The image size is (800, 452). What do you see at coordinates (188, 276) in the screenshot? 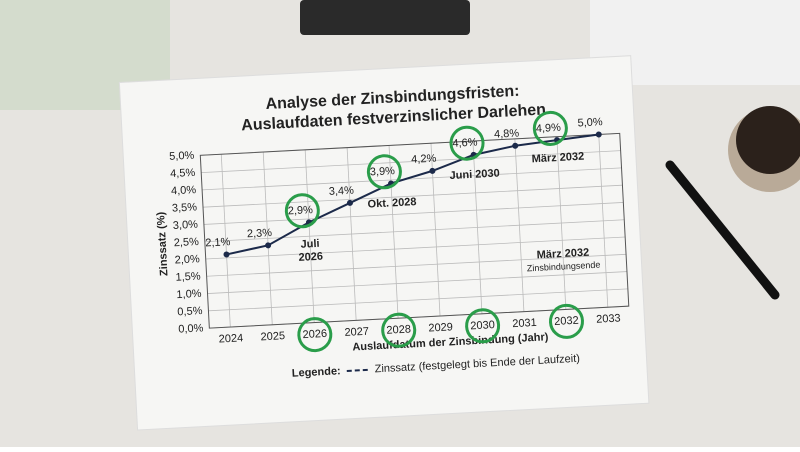
I see `y-tick-label: 1,5%` at bounding box center [188, 276].